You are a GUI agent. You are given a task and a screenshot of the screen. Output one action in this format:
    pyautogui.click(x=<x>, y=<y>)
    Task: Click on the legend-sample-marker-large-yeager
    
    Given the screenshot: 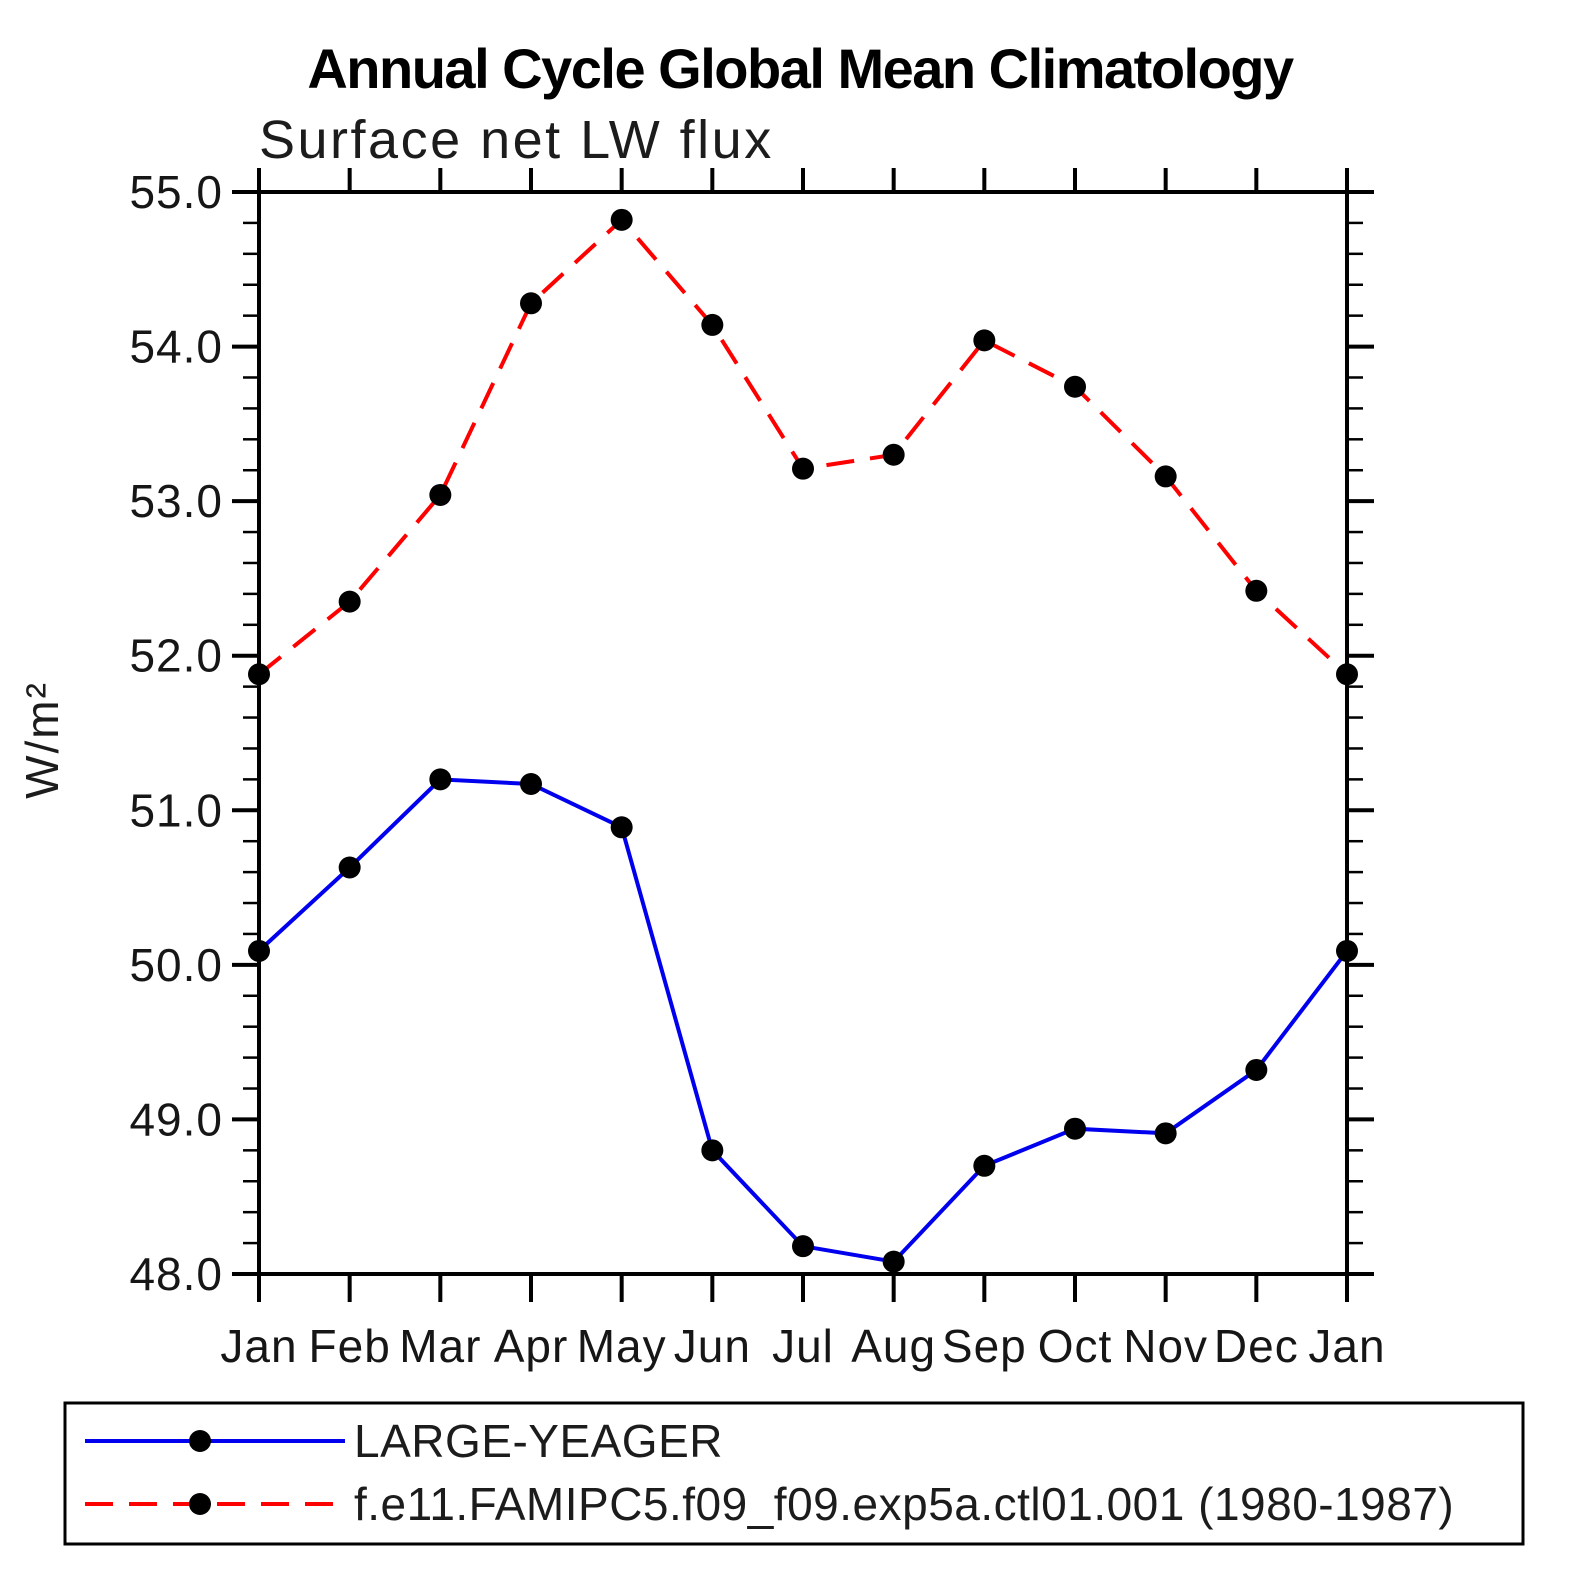 What is the action you would take?
    pyautogui.click(x=200, y=1441)
    